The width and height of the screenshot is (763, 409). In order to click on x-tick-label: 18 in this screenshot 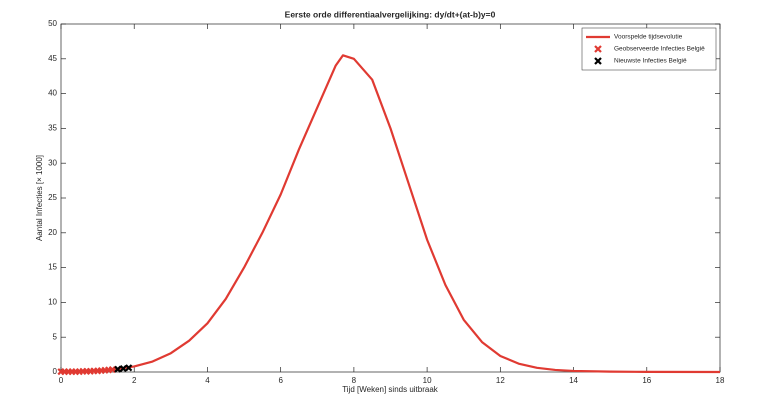, I will do `click(720, 380)`.